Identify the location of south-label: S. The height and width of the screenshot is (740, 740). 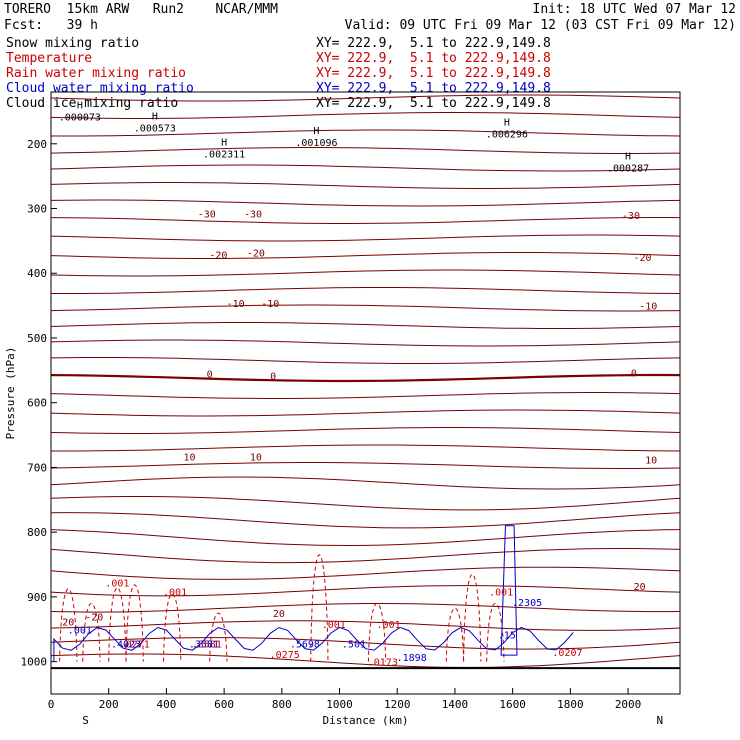
(85, 720).